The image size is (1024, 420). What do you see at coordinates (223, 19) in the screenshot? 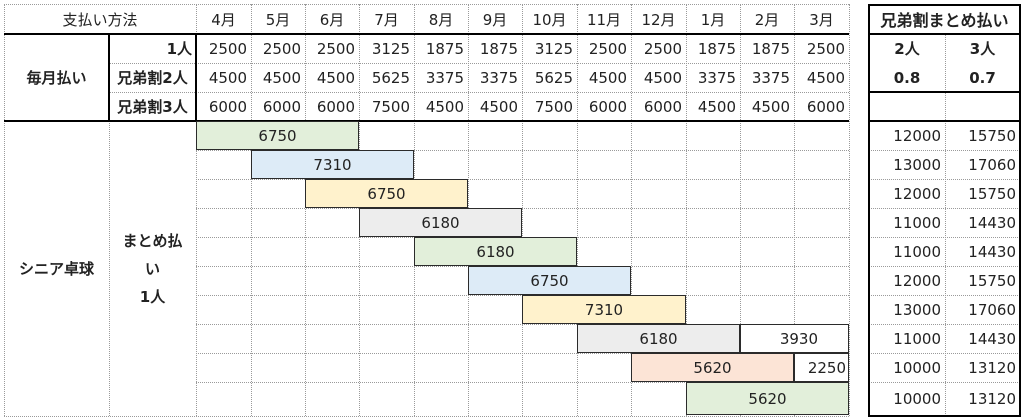
I see `month-header: 4月` at bounding box center [223, 19].